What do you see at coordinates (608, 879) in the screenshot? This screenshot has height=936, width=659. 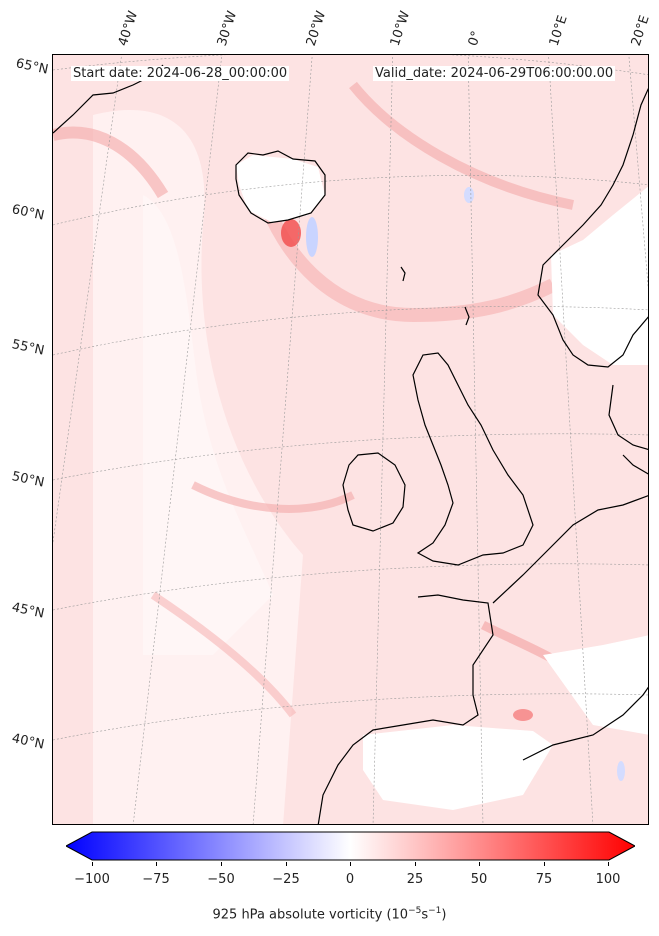 I see `cbar-tick-label: 100` at bounding box center [608, 879].